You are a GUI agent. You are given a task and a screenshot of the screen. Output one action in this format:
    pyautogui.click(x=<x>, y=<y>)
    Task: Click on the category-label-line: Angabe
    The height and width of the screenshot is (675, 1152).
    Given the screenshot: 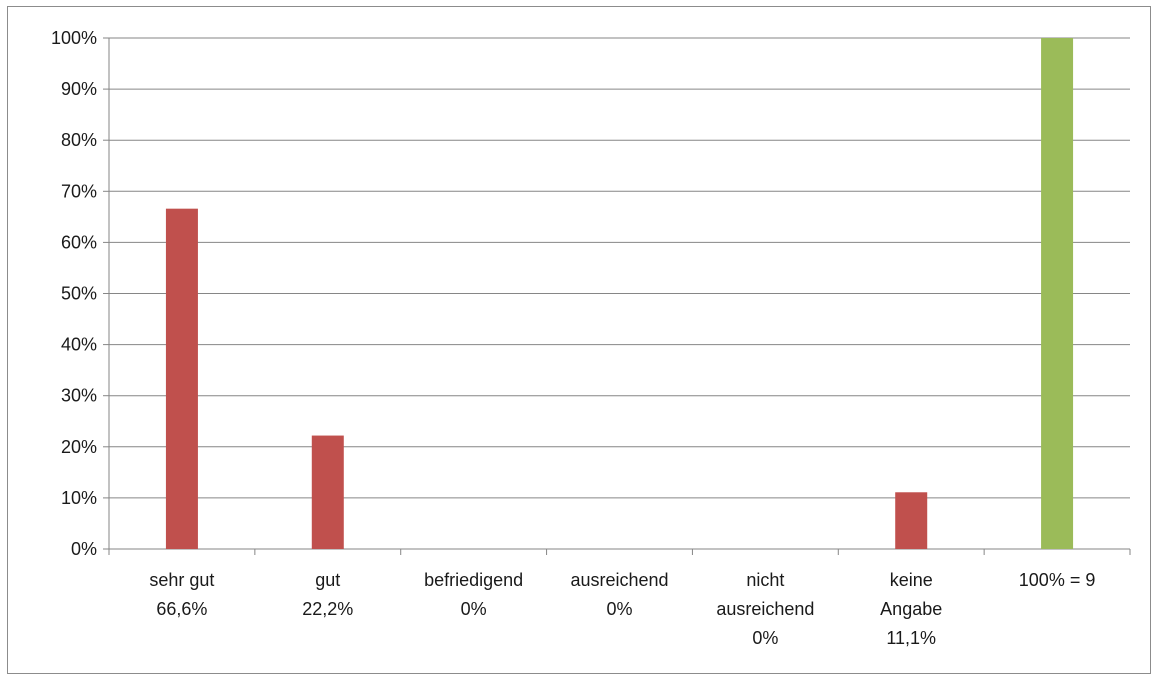 What is the action you would take?
    pyautogui.click(x=911, y=609)
    